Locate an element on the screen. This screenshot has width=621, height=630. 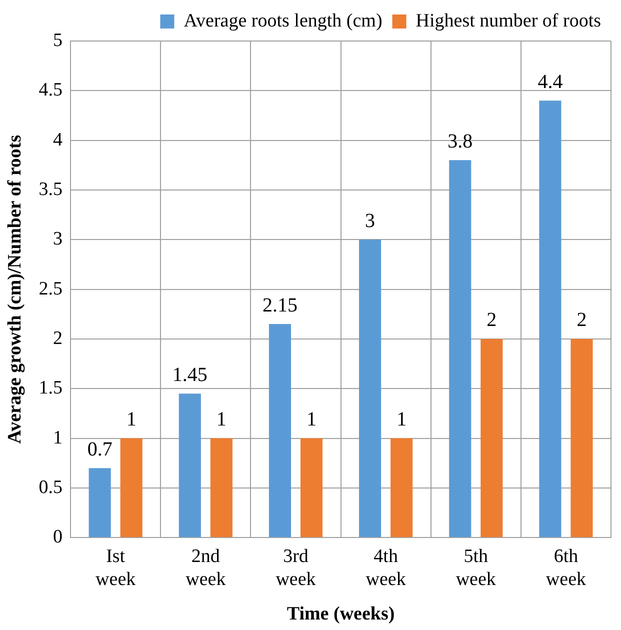
y-tick-label: 1 is located at coordinates (58, 437).